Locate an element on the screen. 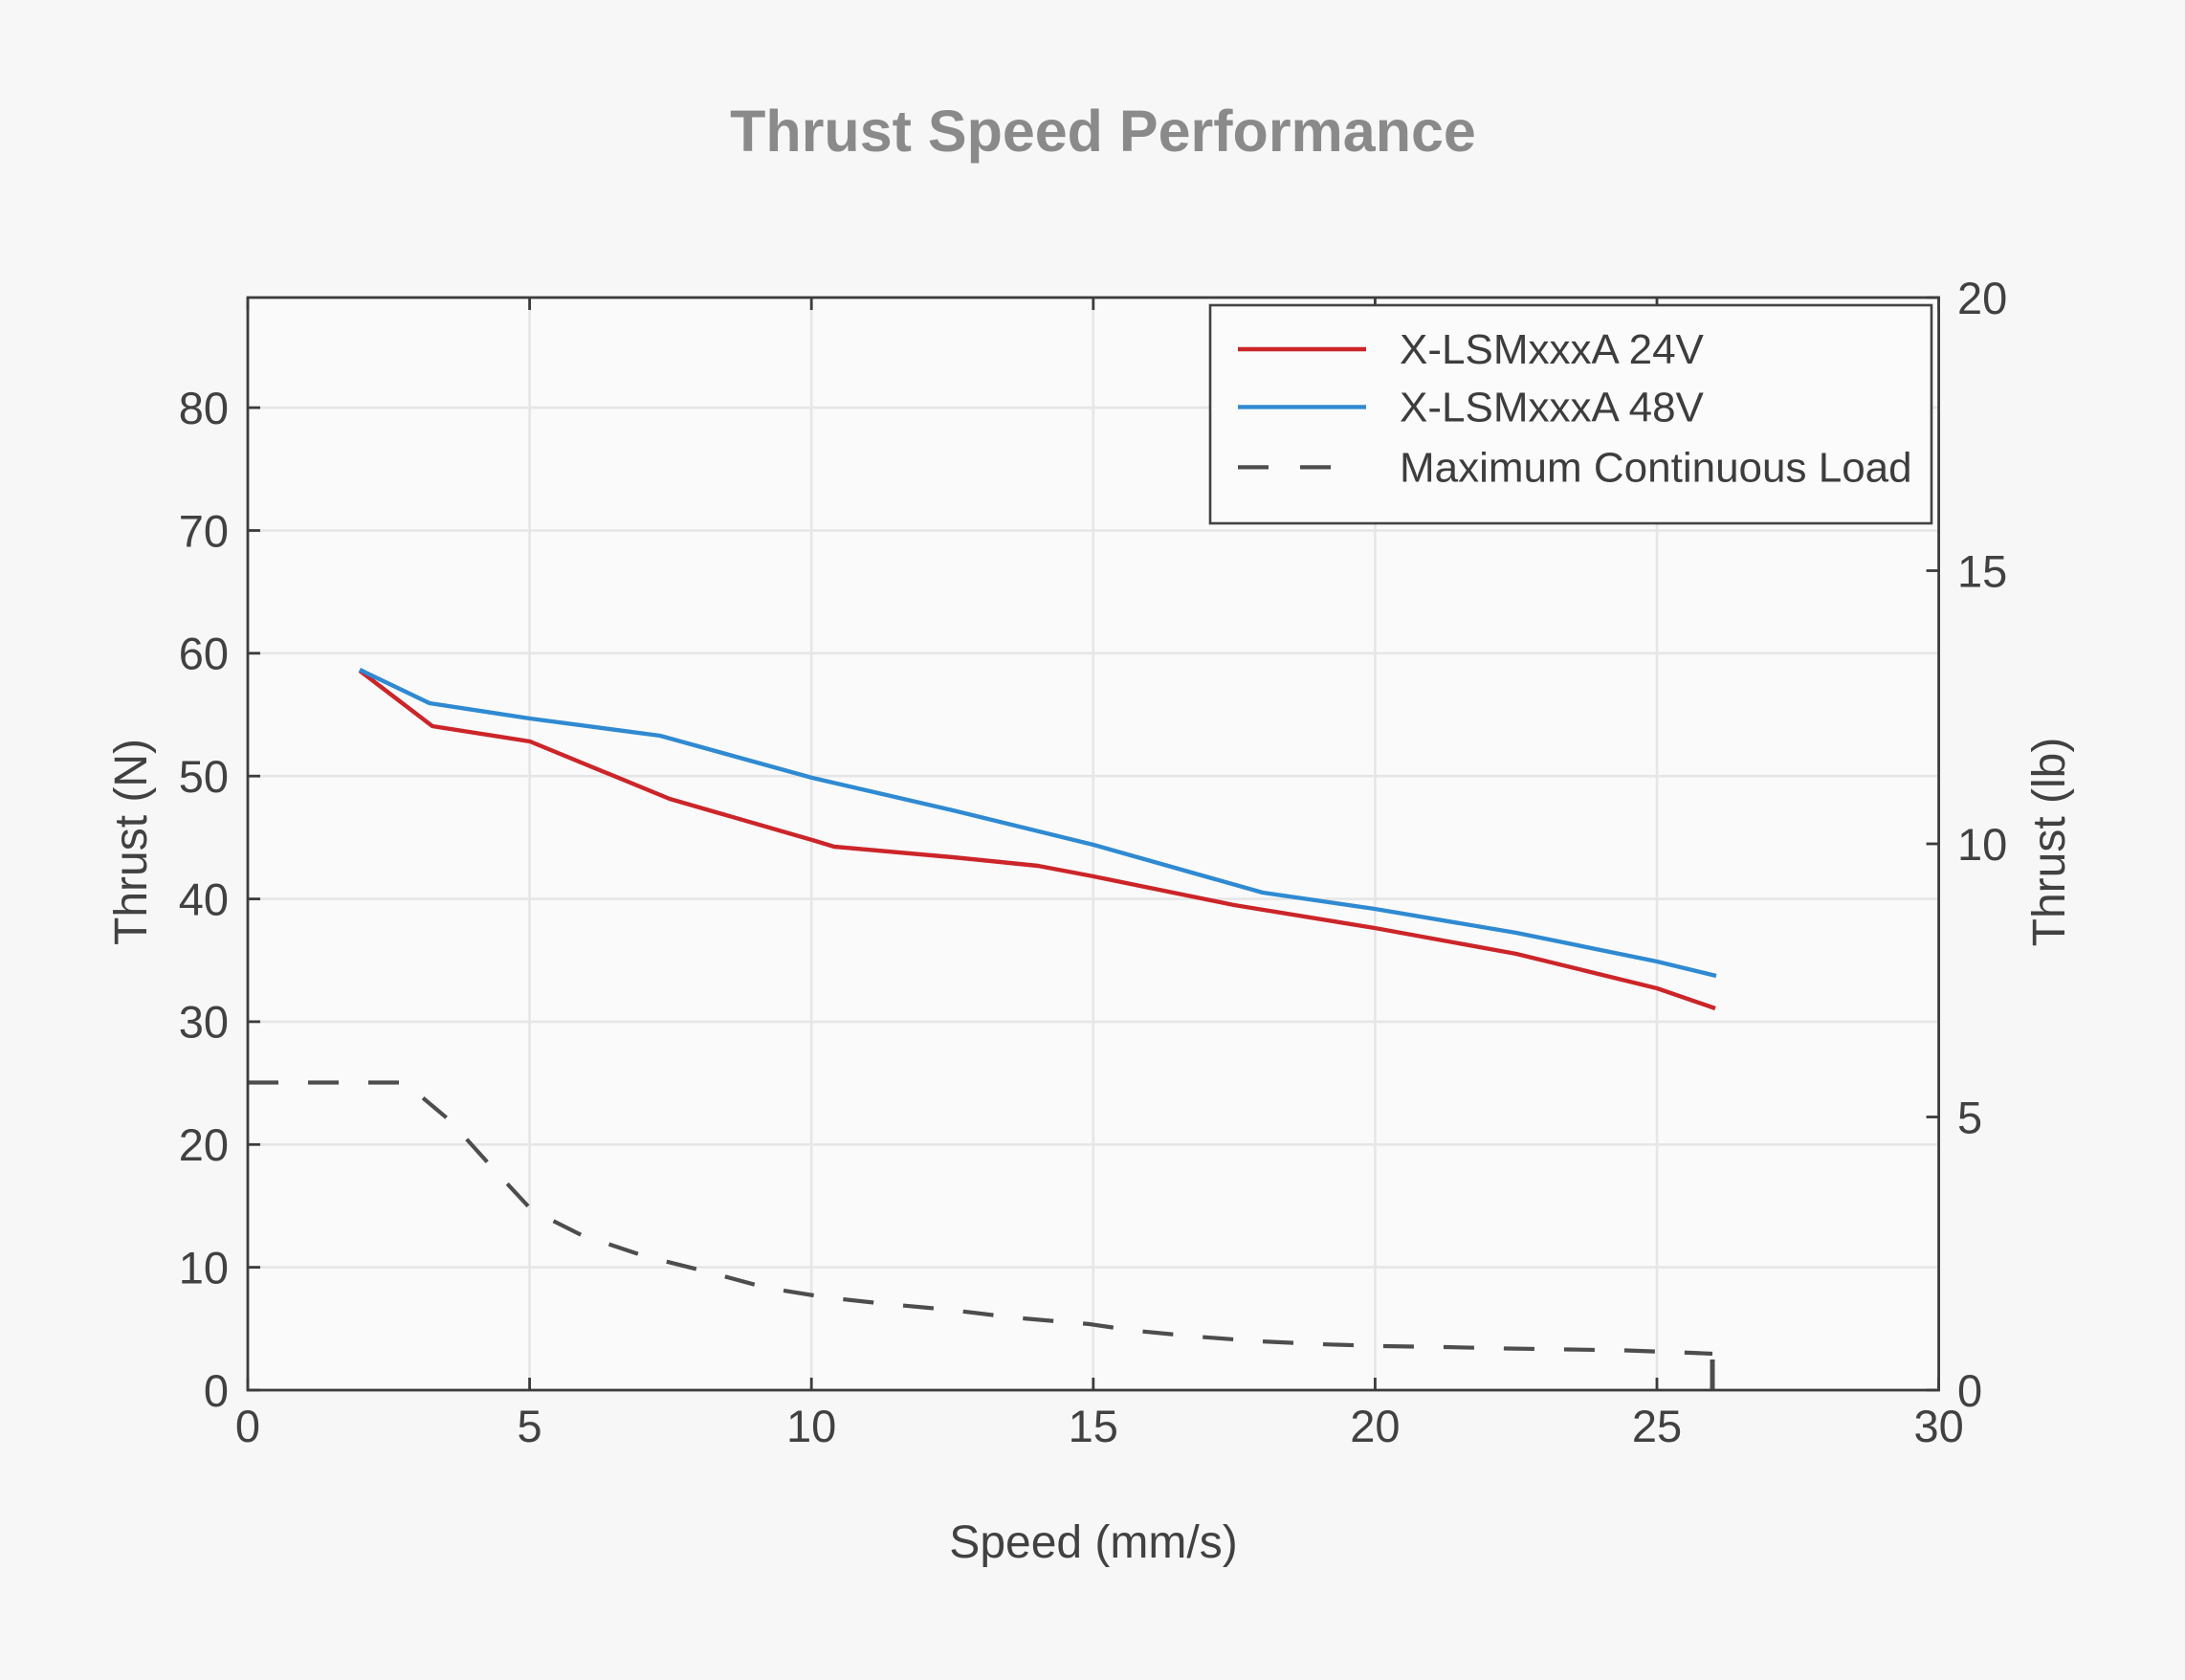 This screenshot has width=2185, height=1680. svg-text: Maximum Continuous Load is located at coordinates (1656, 468).